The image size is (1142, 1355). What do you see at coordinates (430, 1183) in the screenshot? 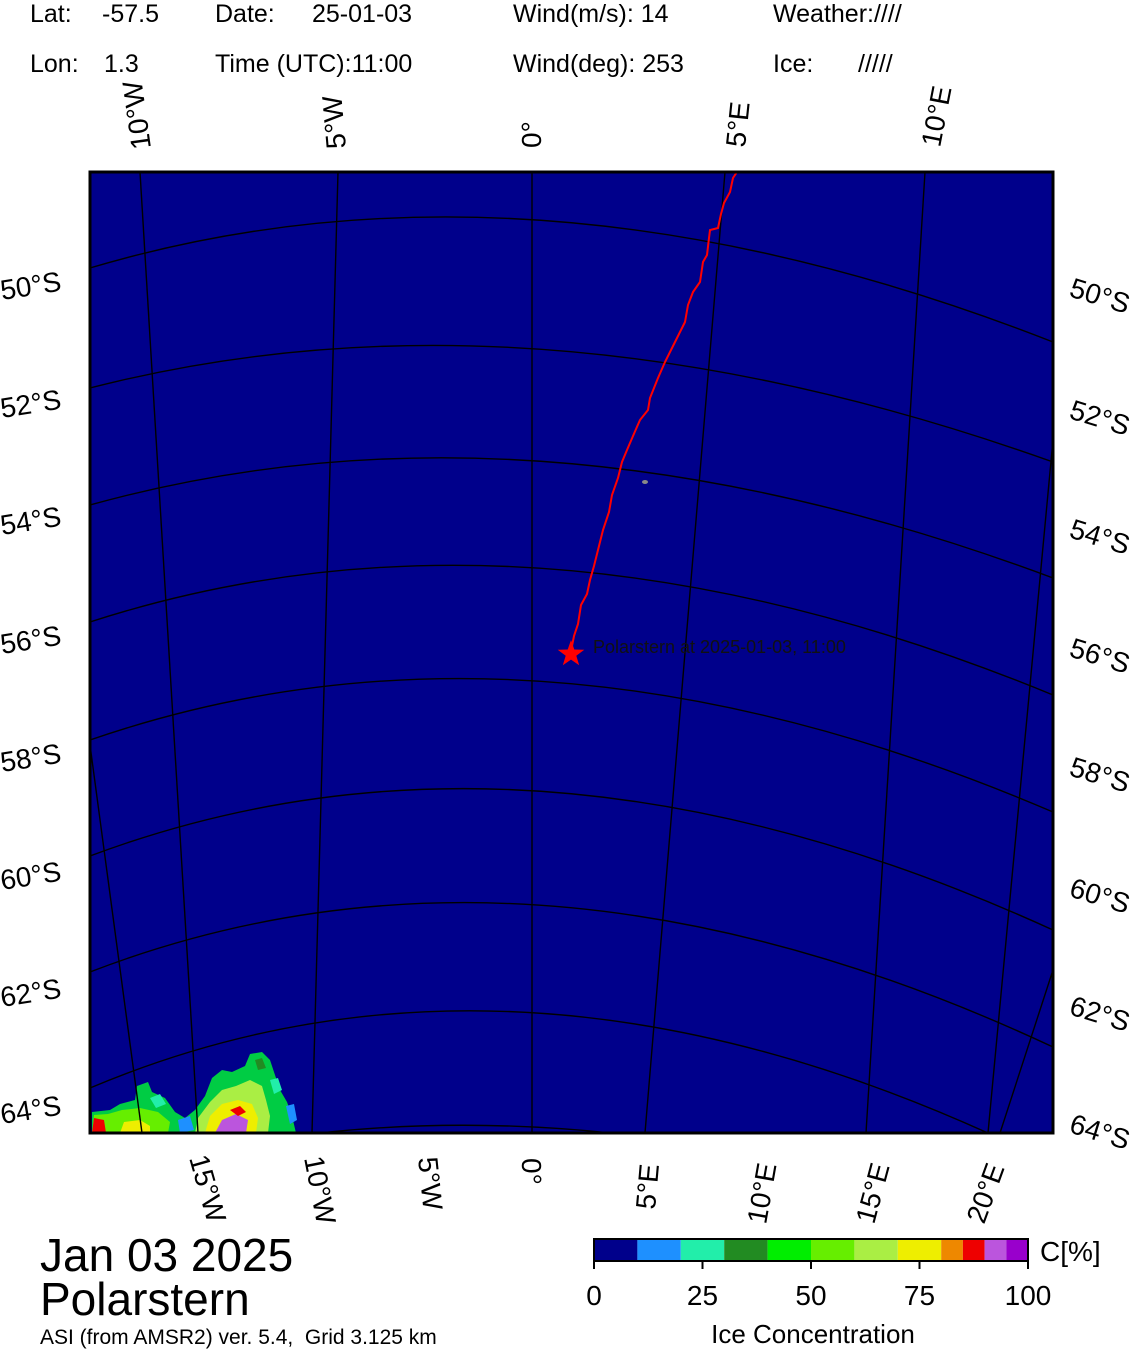
I see `bottom-lon-label: 5°W` at bounding box center [430, 1183].